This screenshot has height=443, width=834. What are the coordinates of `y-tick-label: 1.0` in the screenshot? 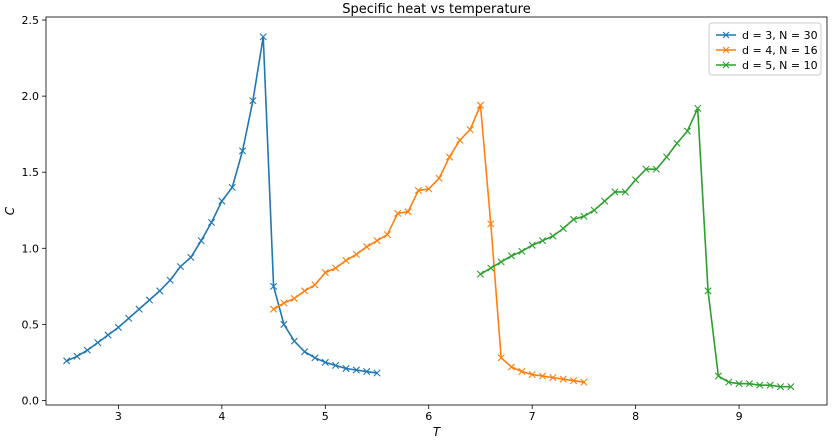 It's located at (31, 248).